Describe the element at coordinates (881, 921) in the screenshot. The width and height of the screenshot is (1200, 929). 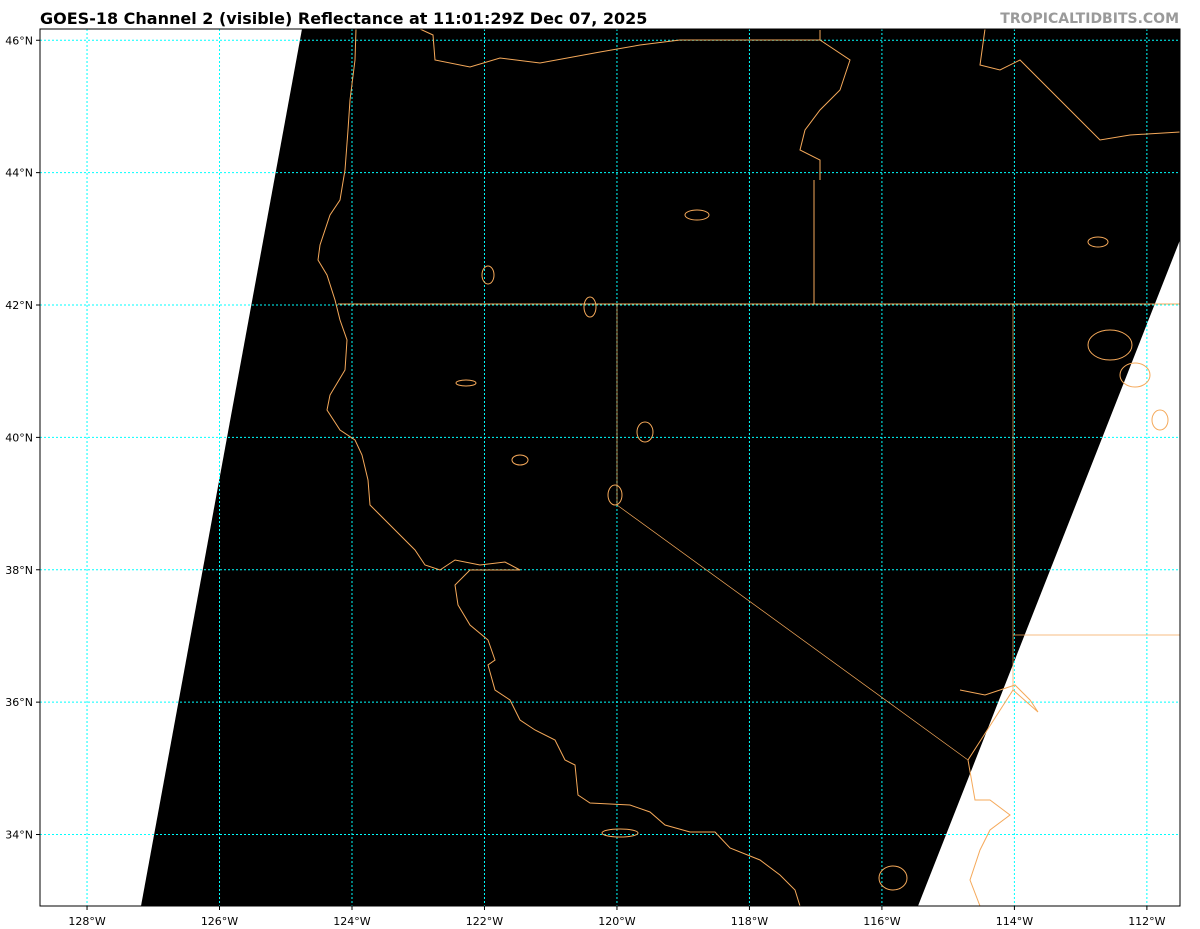
I see `lon-tick-label: 116°W` at that location.